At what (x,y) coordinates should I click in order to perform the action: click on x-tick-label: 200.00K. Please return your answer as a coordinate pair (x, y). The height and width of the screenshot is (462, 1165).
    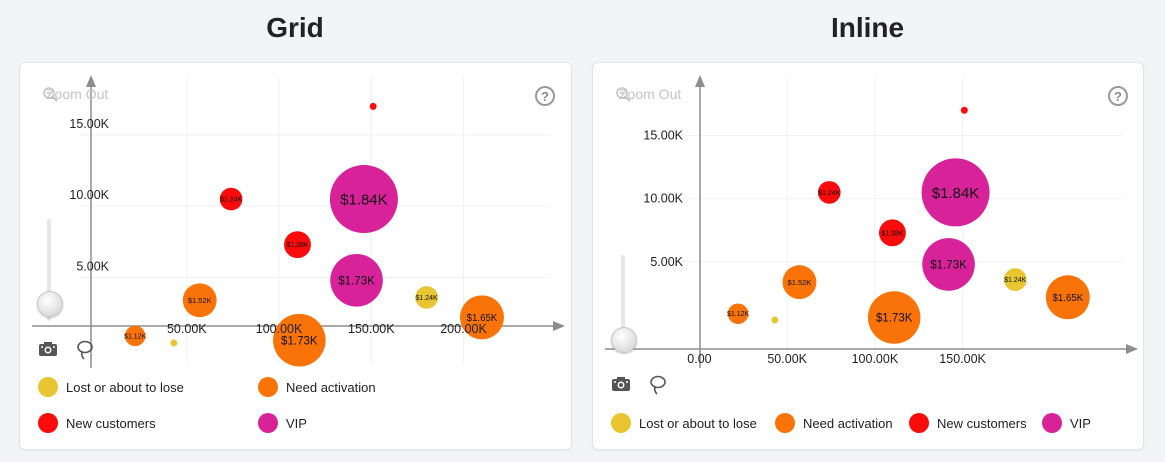
    Looking at the image, I should click on (463, 329).